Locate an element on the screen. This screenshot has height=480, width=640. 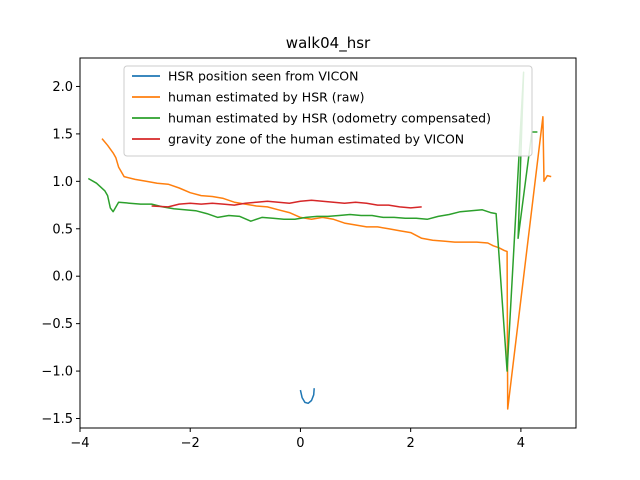
y-axis: −1.5 −1.0 −0.5 0.0 0.5 1.0 1.5 2.0 is located at coordinates (60, 253).